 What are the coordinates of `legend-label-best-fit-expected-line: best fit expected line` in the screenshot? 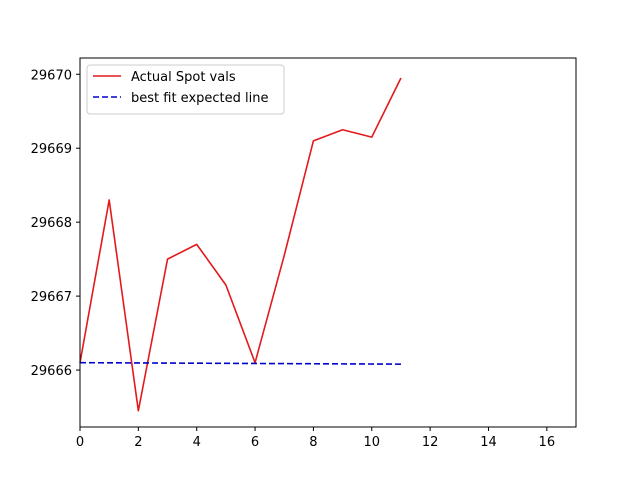 It's located at (199, 98).